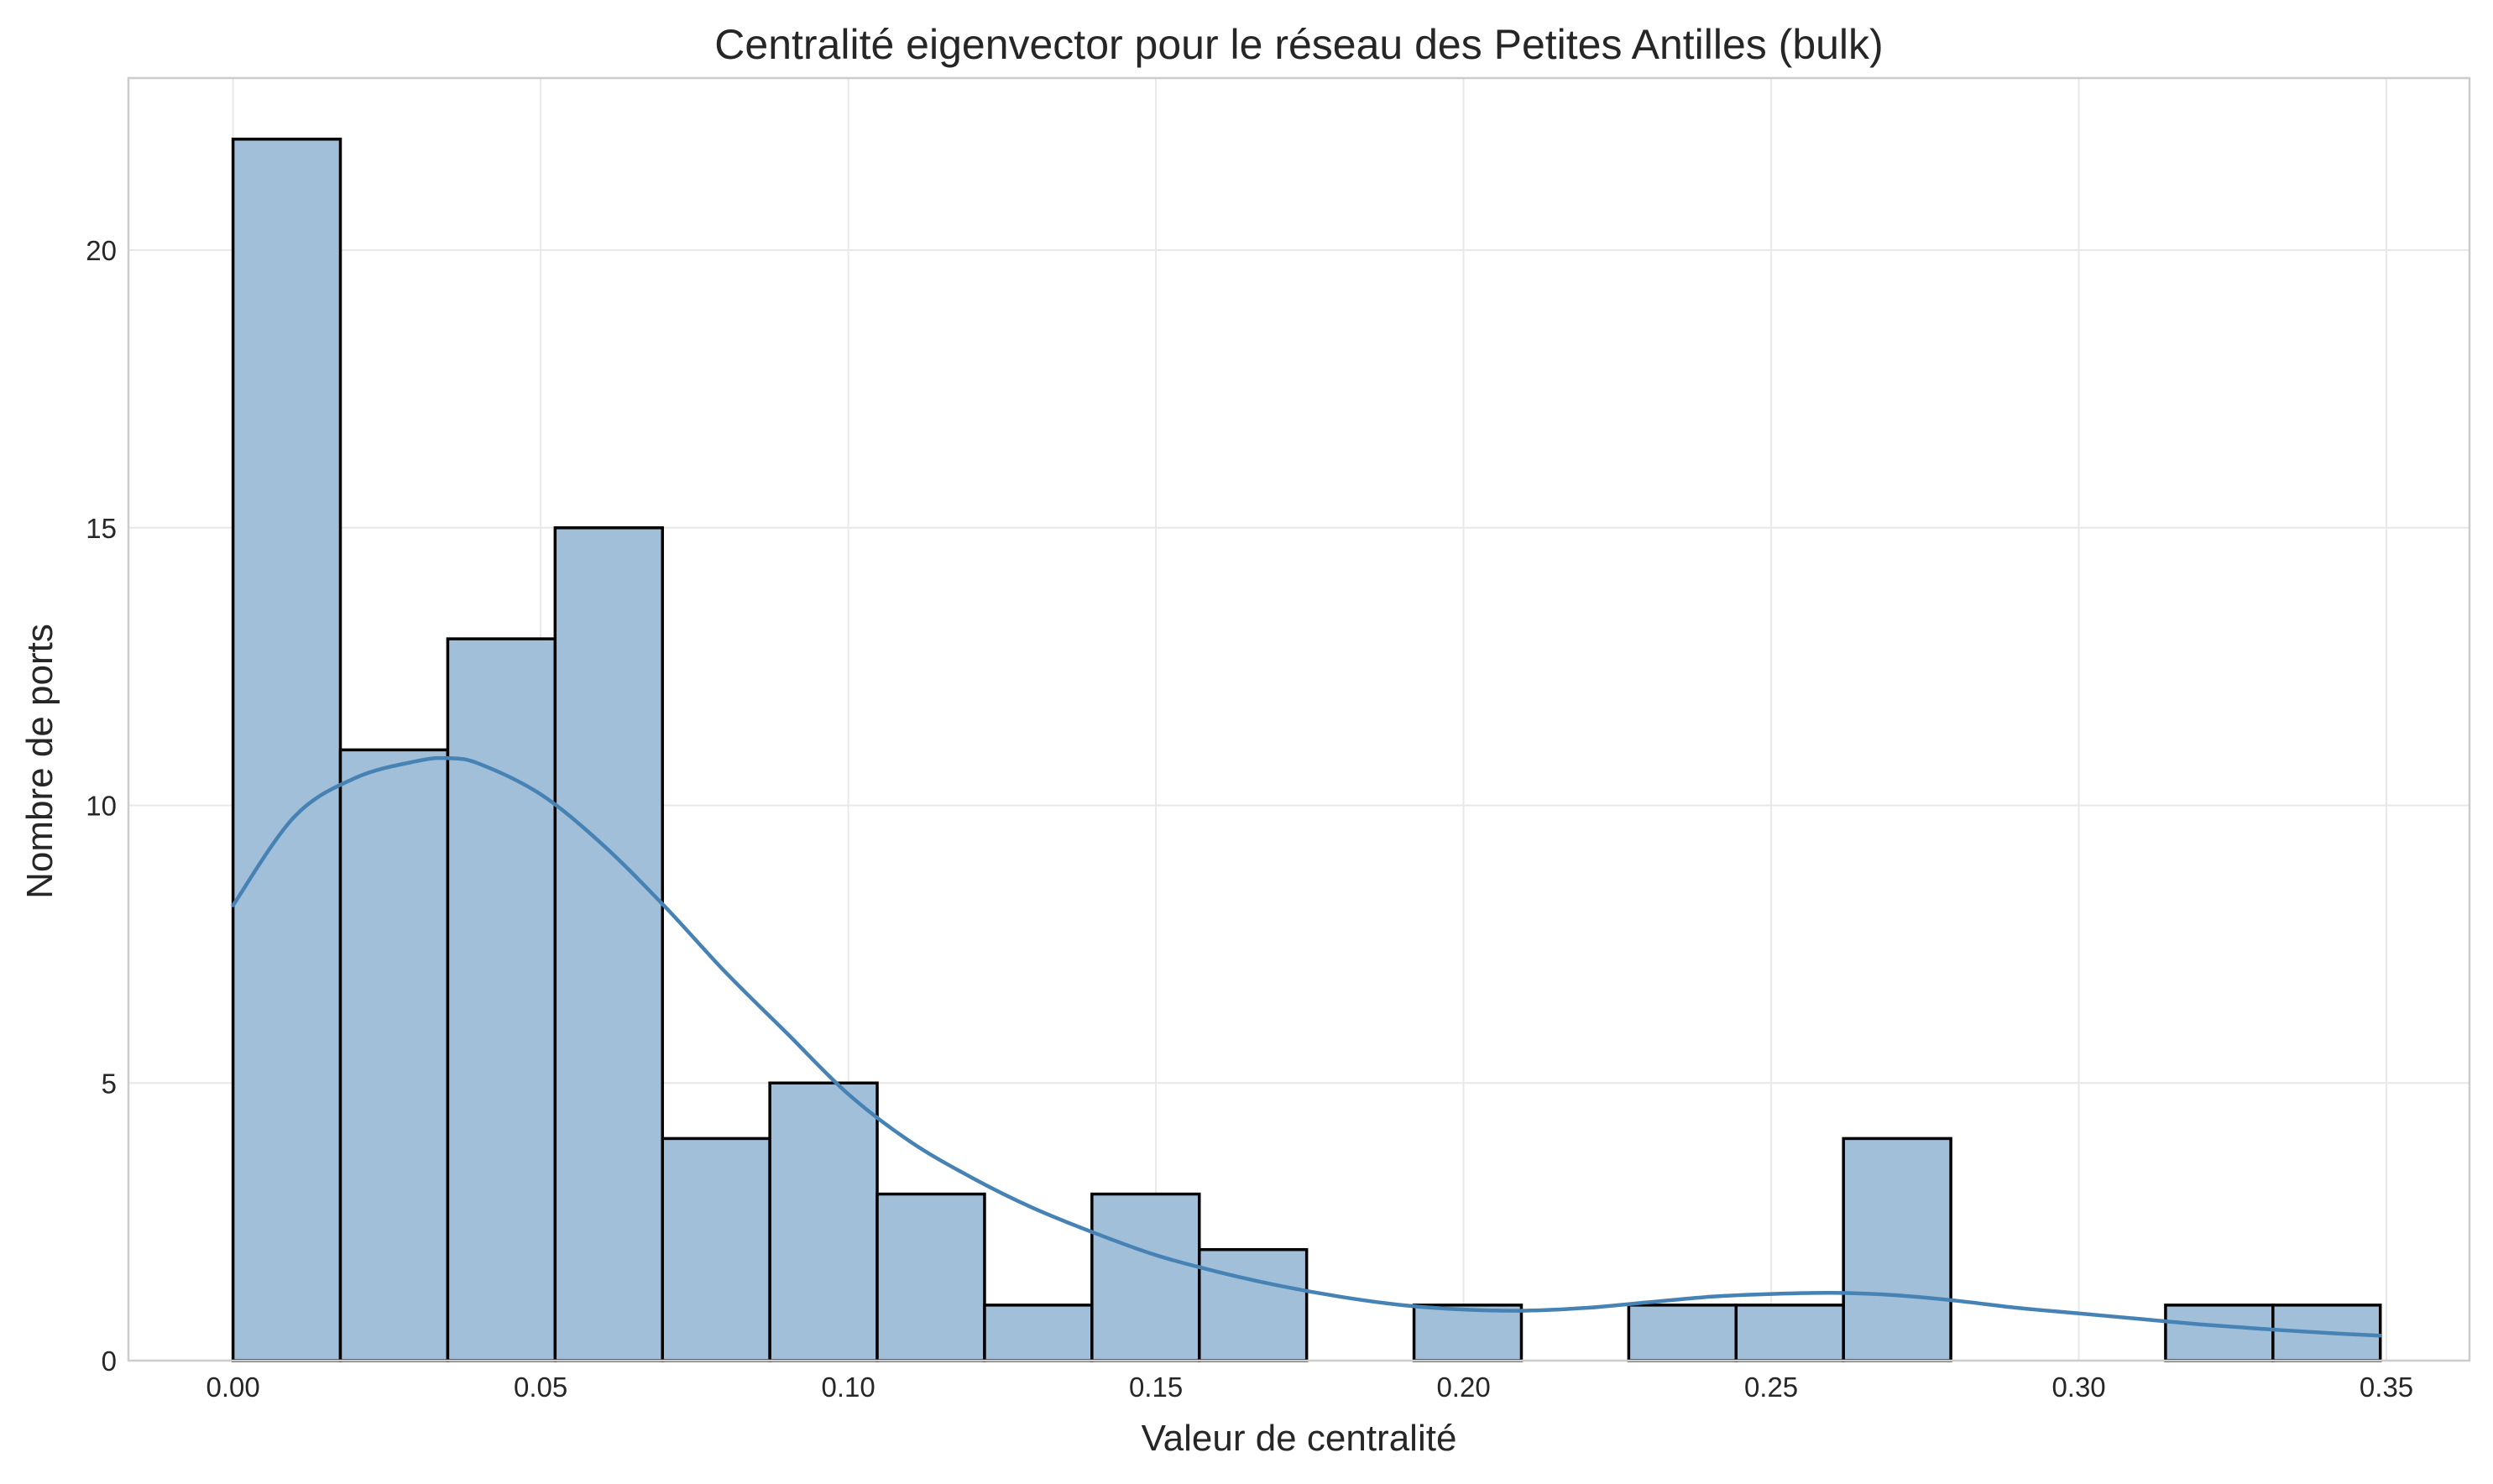  I want to click on x-tick-label: 0.35, so click(2386, 1387).